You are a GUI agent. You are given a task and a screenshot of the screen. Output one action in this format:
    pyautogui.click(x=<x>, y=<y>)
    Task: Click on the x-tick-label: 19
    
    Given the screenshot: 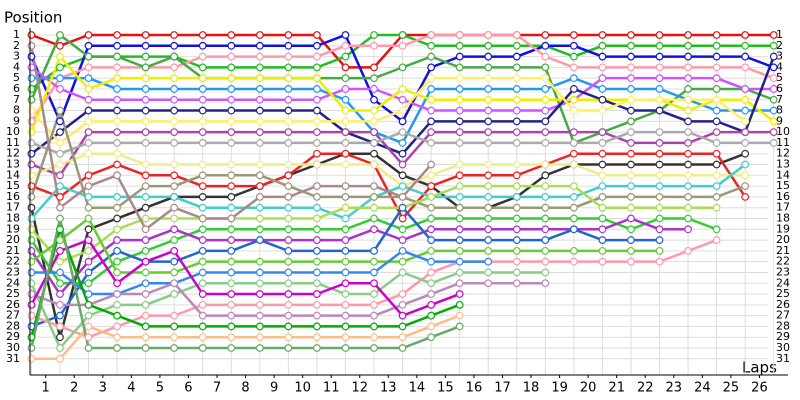 What is the action you would take?
    pyautogui.click(x=559, y=388)
    